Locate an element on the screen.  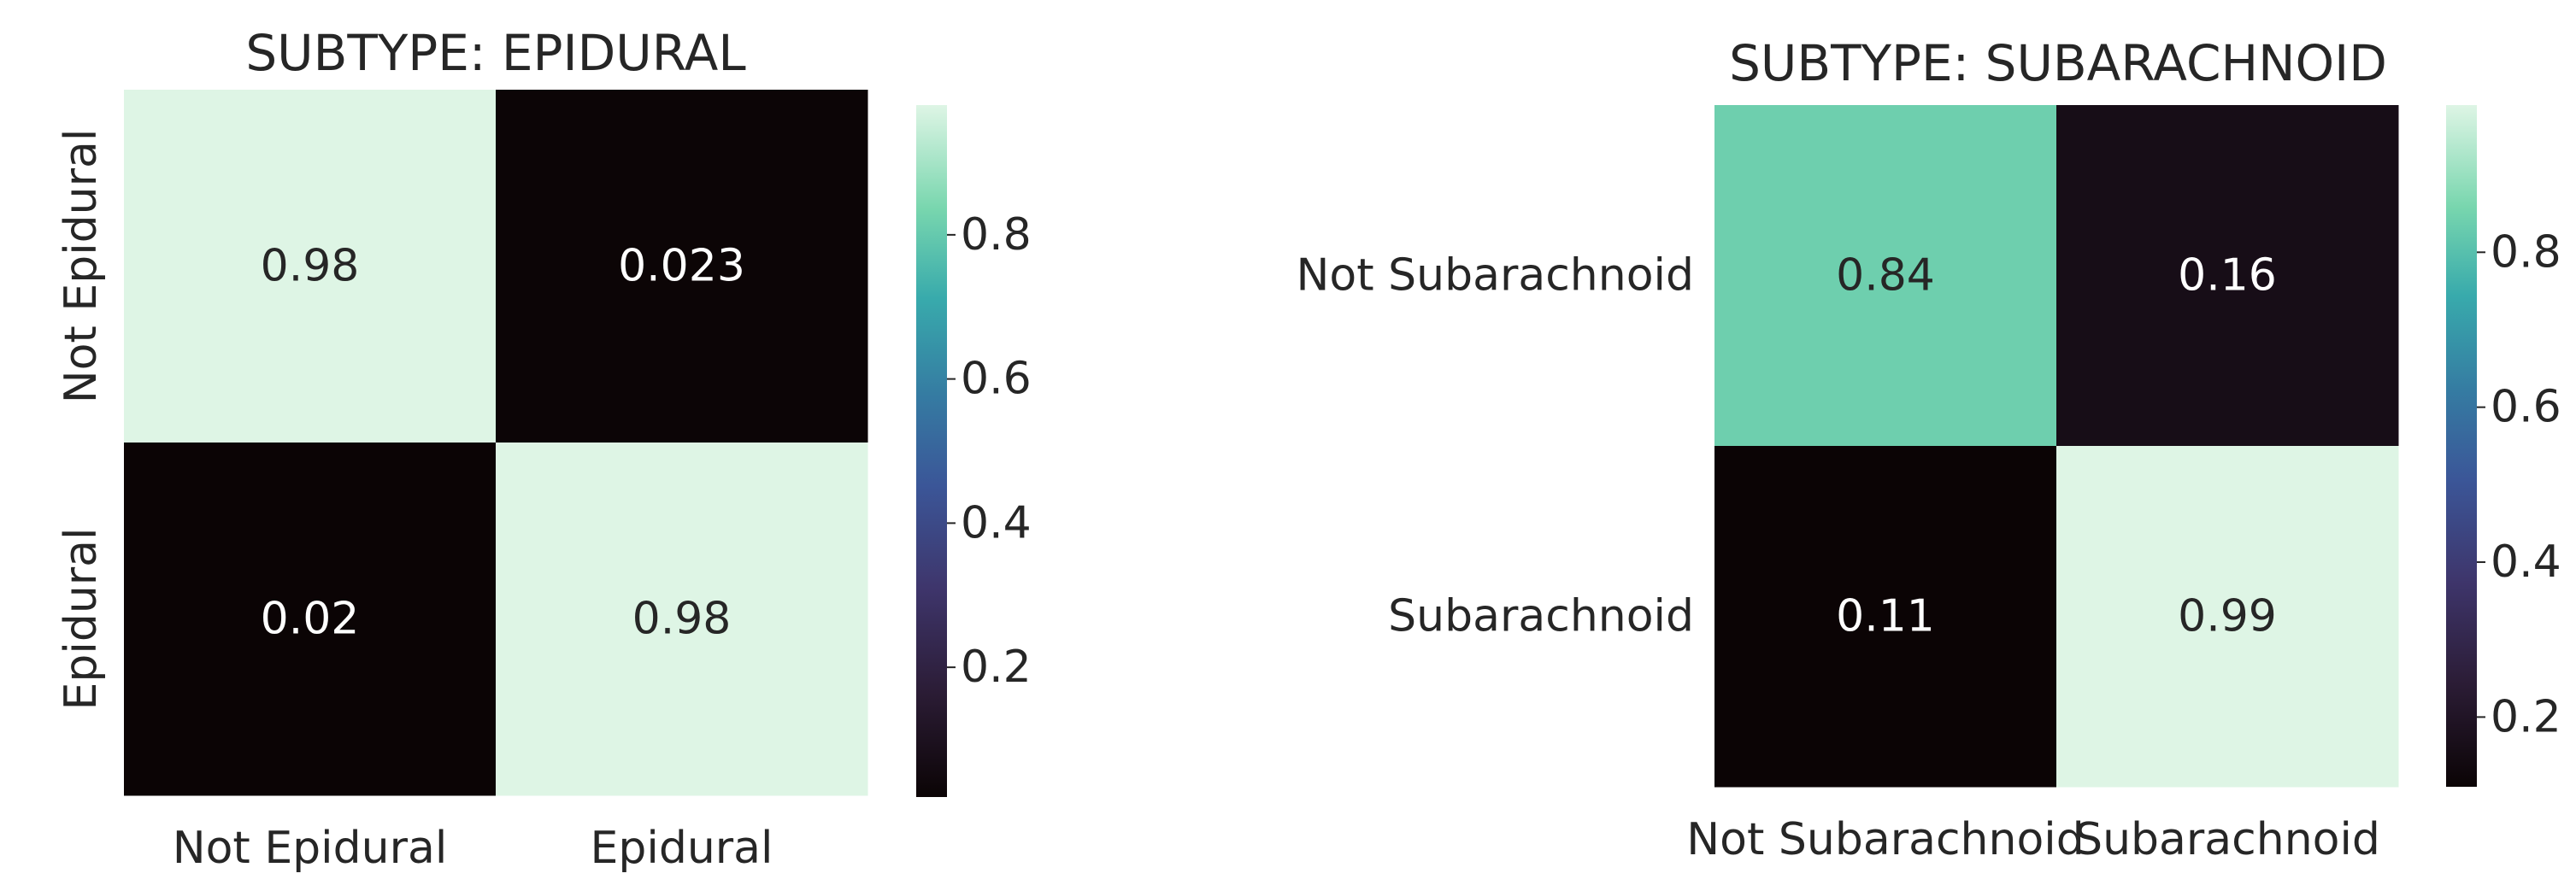
row-tick-label: Epidural is located at coordinates (81, 619).